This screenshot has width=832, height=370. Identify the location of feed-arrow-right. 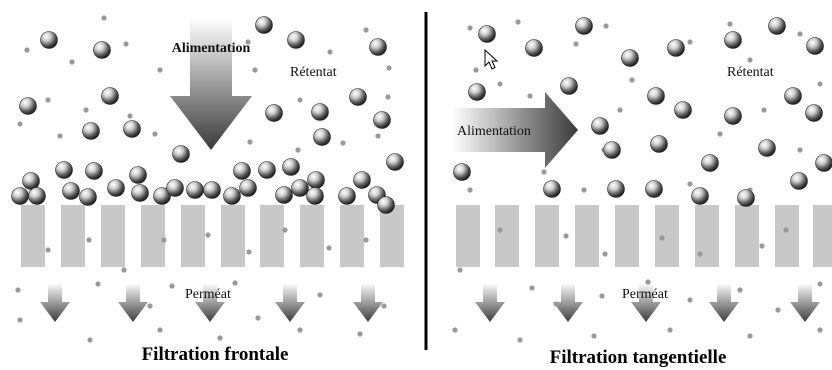
(515, 130).